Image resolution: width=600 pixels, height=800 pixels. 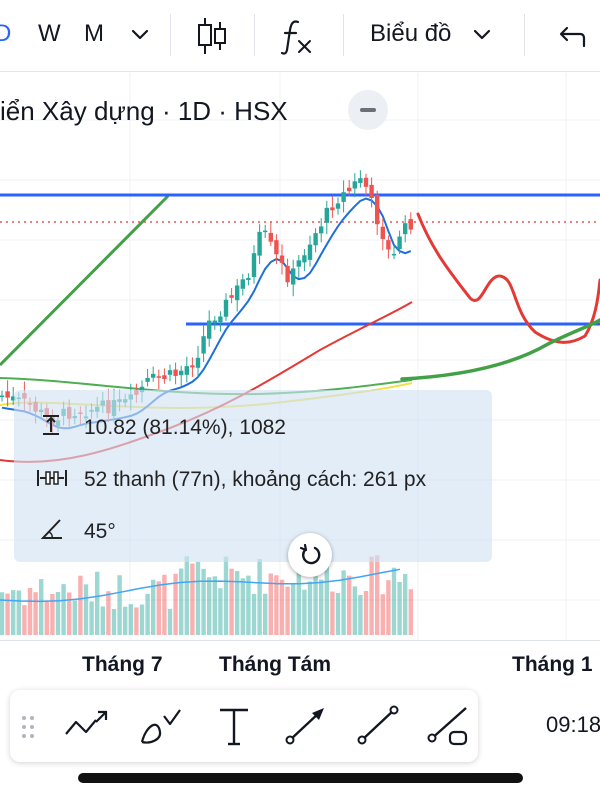 What do you see at coordinates (86, 726) in the screenshot?
I see `trend-angle-tool-icon` at bounding box center [86, 726].